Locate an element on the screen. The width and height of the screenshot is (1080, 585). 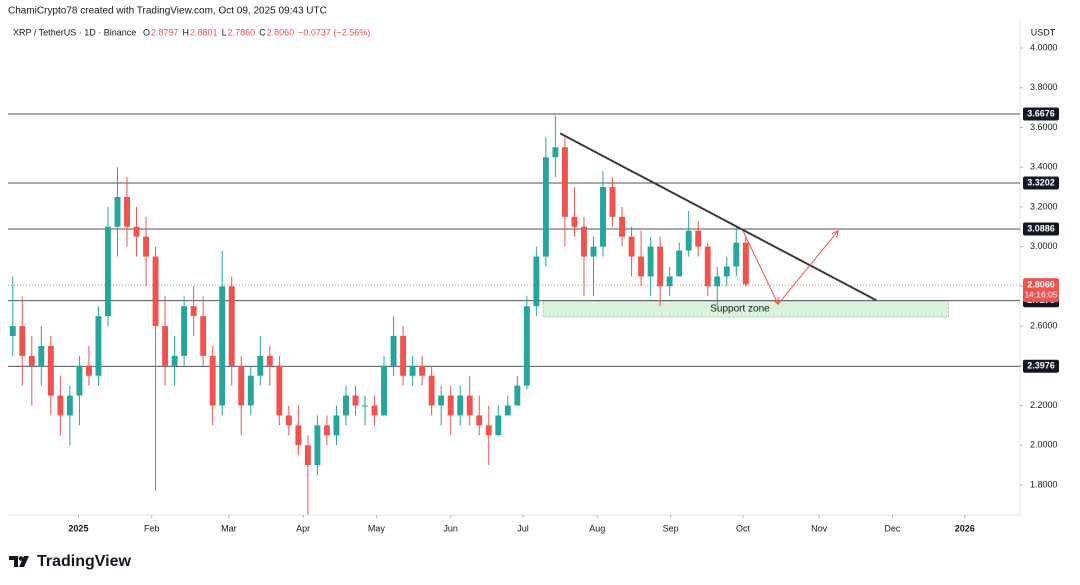
x-tick-label: Oct is located at coordinates (743, 528).